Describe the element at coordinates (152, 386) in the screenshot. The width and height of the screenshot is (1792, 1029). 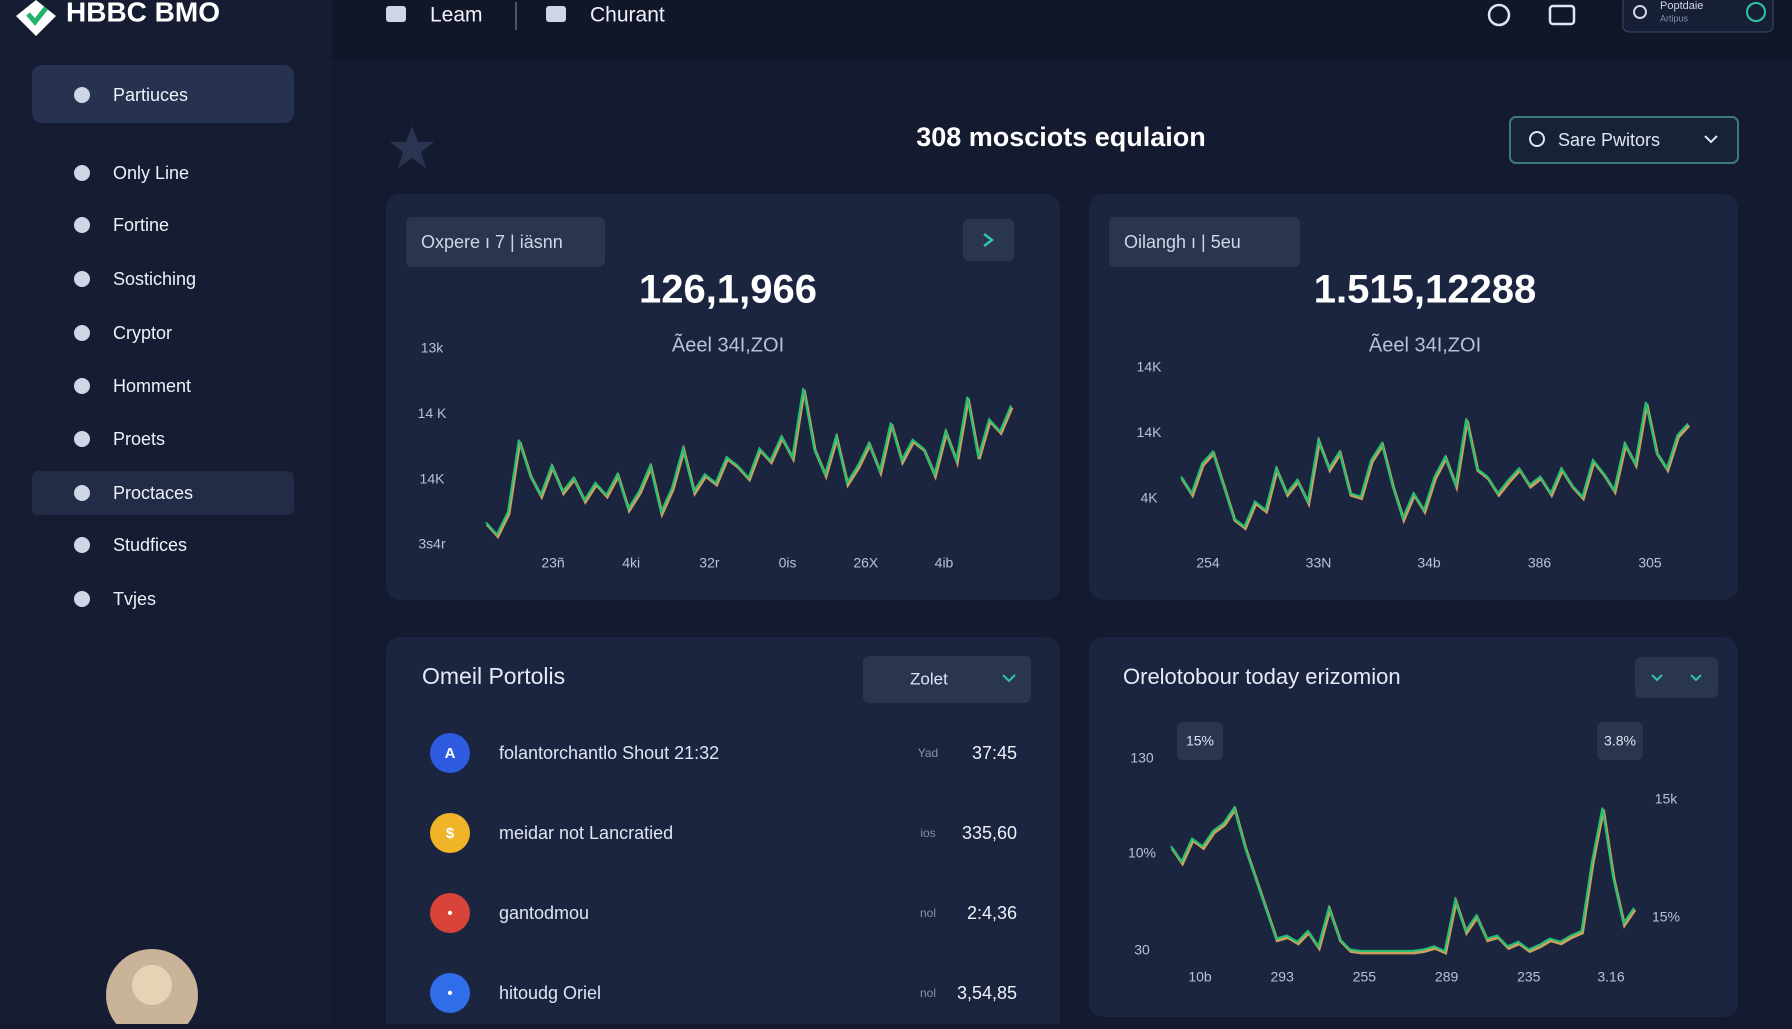
I see `menu-item: Homment` at that location.